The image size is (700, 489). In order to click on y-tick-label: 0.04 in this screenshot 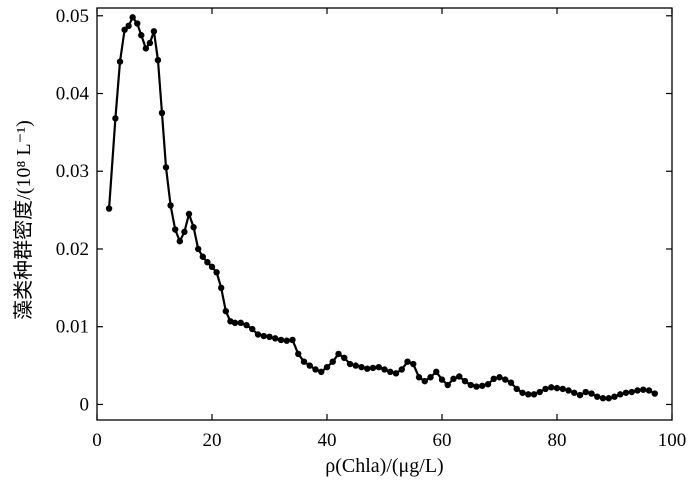, I will do `click(73, 94)`.